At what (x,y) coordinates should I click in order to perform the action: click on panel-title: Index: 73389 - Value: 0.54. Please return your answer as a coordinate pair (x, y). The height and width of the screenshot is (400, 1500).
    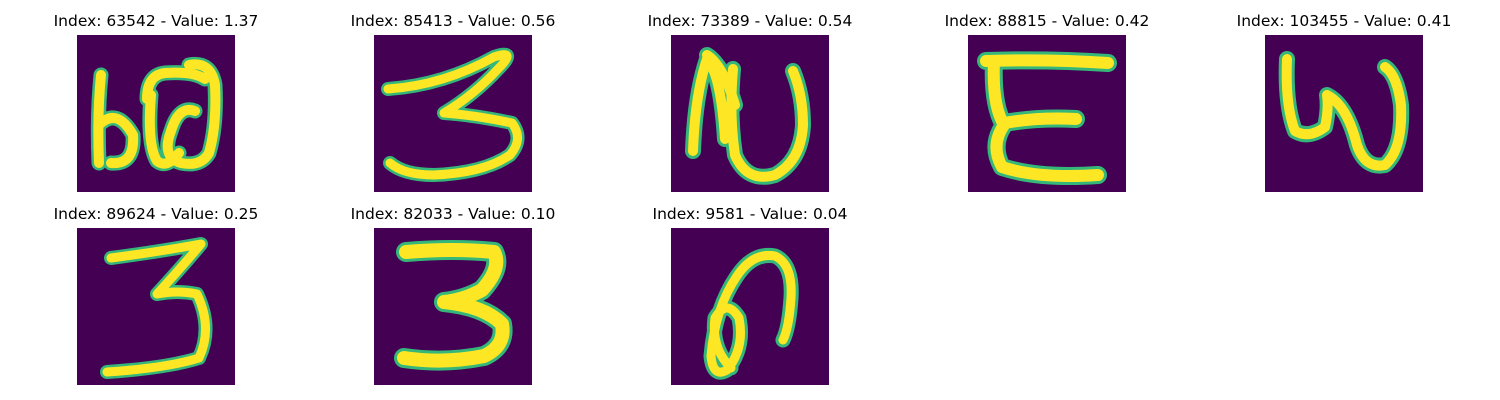
    Looking at the image, I should click on (750, 21).